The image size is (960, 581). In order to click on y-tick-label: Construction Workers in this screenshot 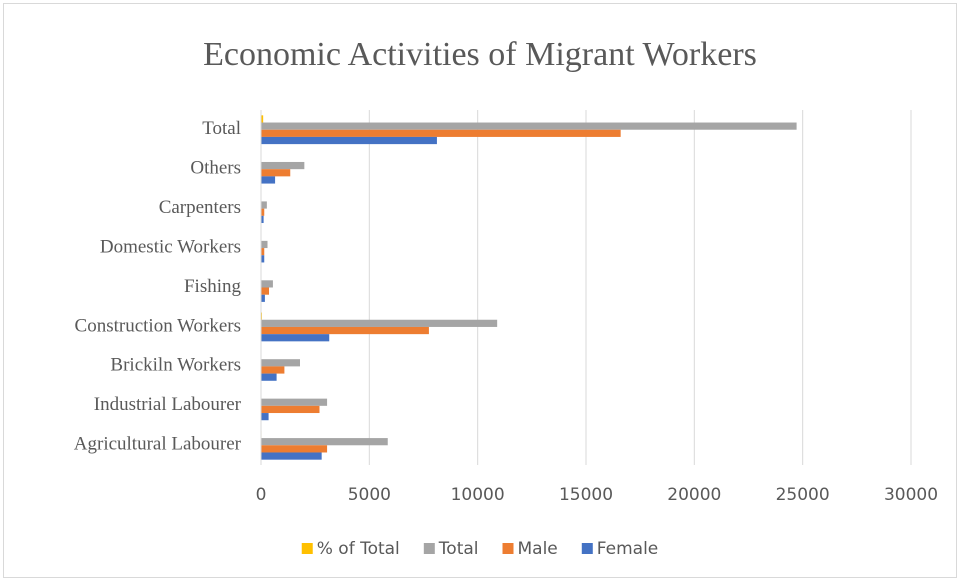, I will do `click(158, 325)`.